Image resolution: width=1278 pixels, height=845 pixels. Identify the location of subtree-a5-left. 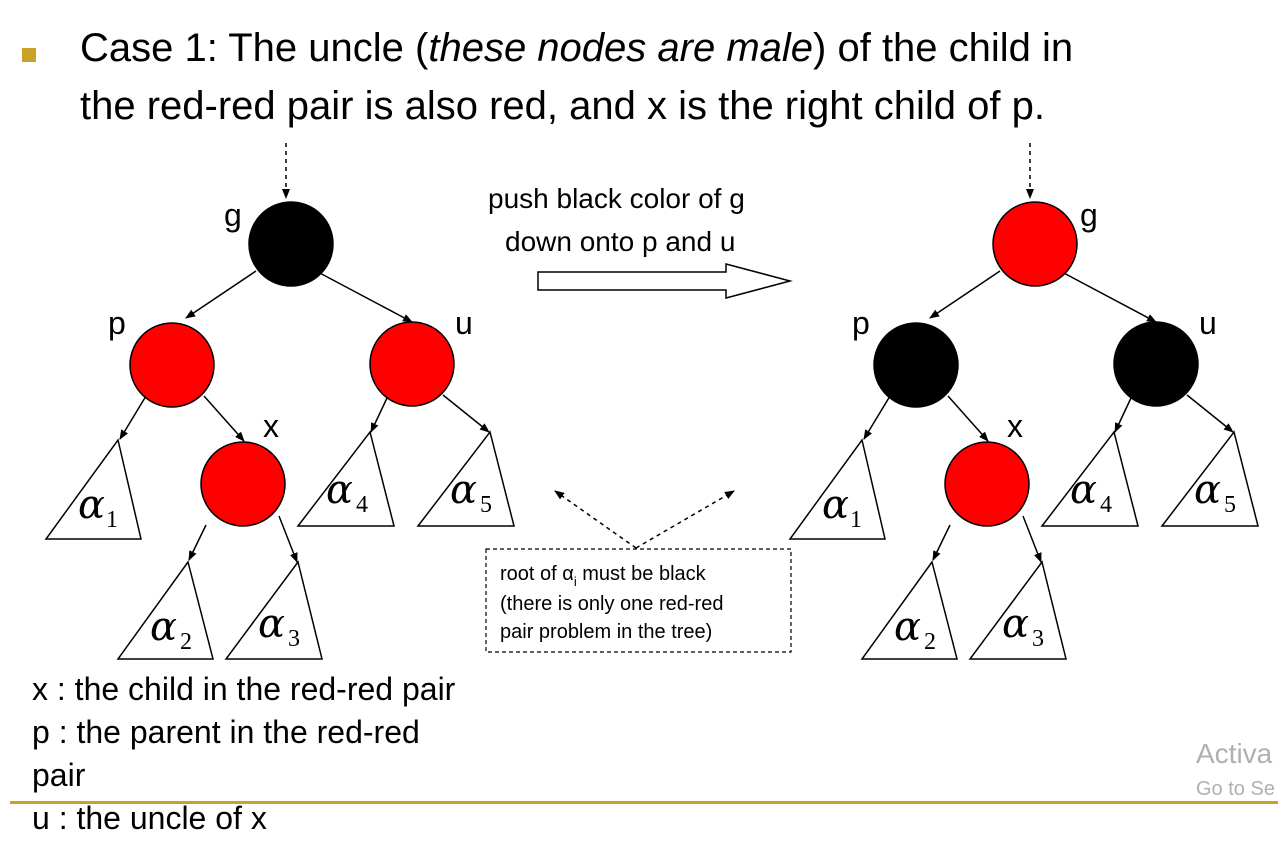
(465, 478).